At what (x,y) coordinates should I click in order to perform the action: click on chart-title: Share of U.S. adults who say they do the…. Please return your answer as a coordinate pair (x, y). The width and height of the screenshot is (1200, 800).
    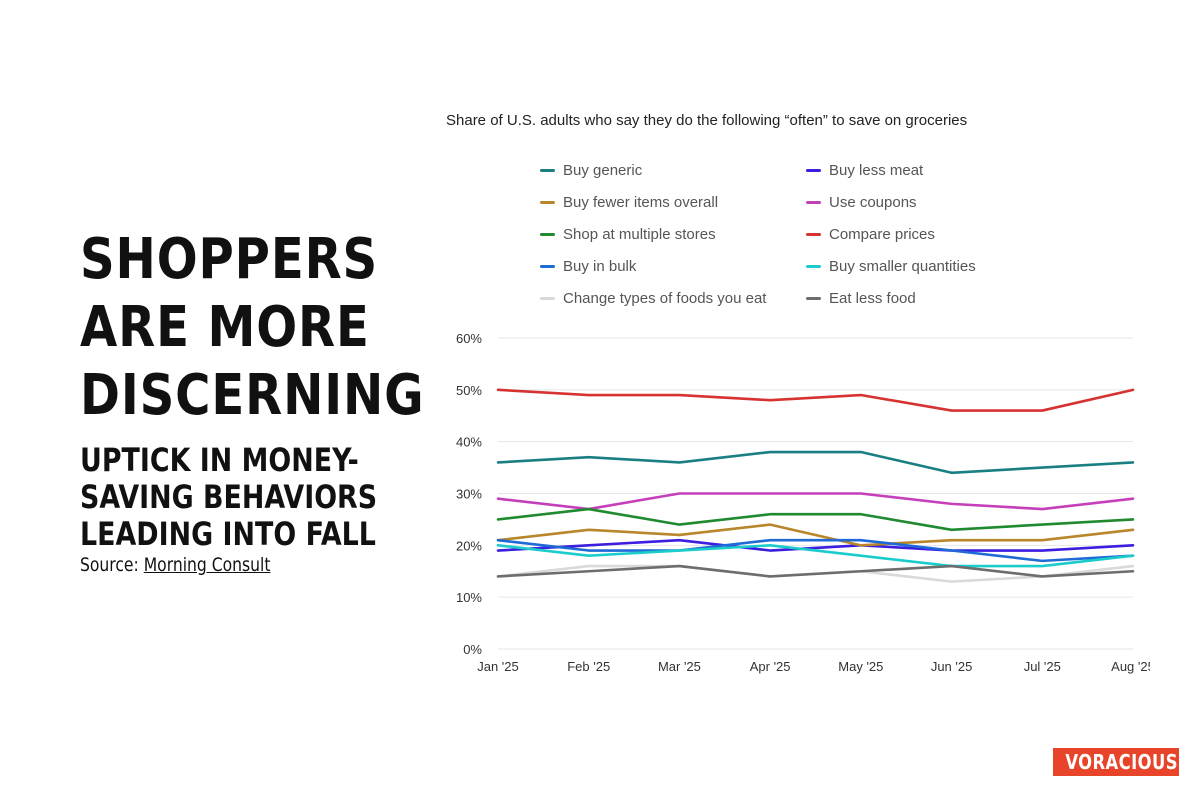
    Looking at the image, I should click on (707, 120).